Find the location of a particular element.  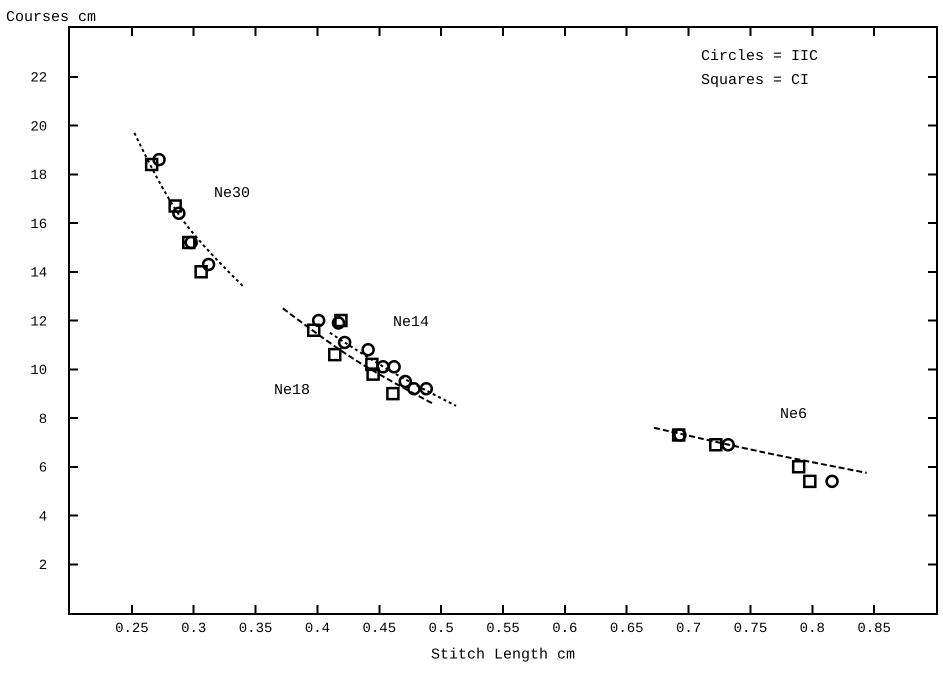

y-tick-label: 4 is located at coordinates (43, 517).